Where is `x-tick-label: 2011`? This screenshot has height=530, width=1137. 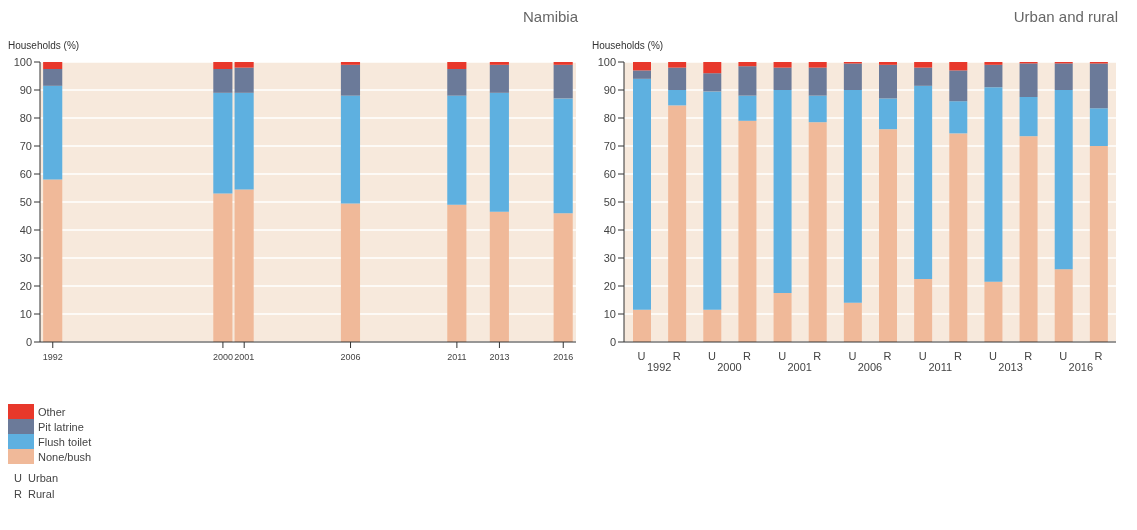 x-tick-label: 2011 is located at coordinates (457, 357).